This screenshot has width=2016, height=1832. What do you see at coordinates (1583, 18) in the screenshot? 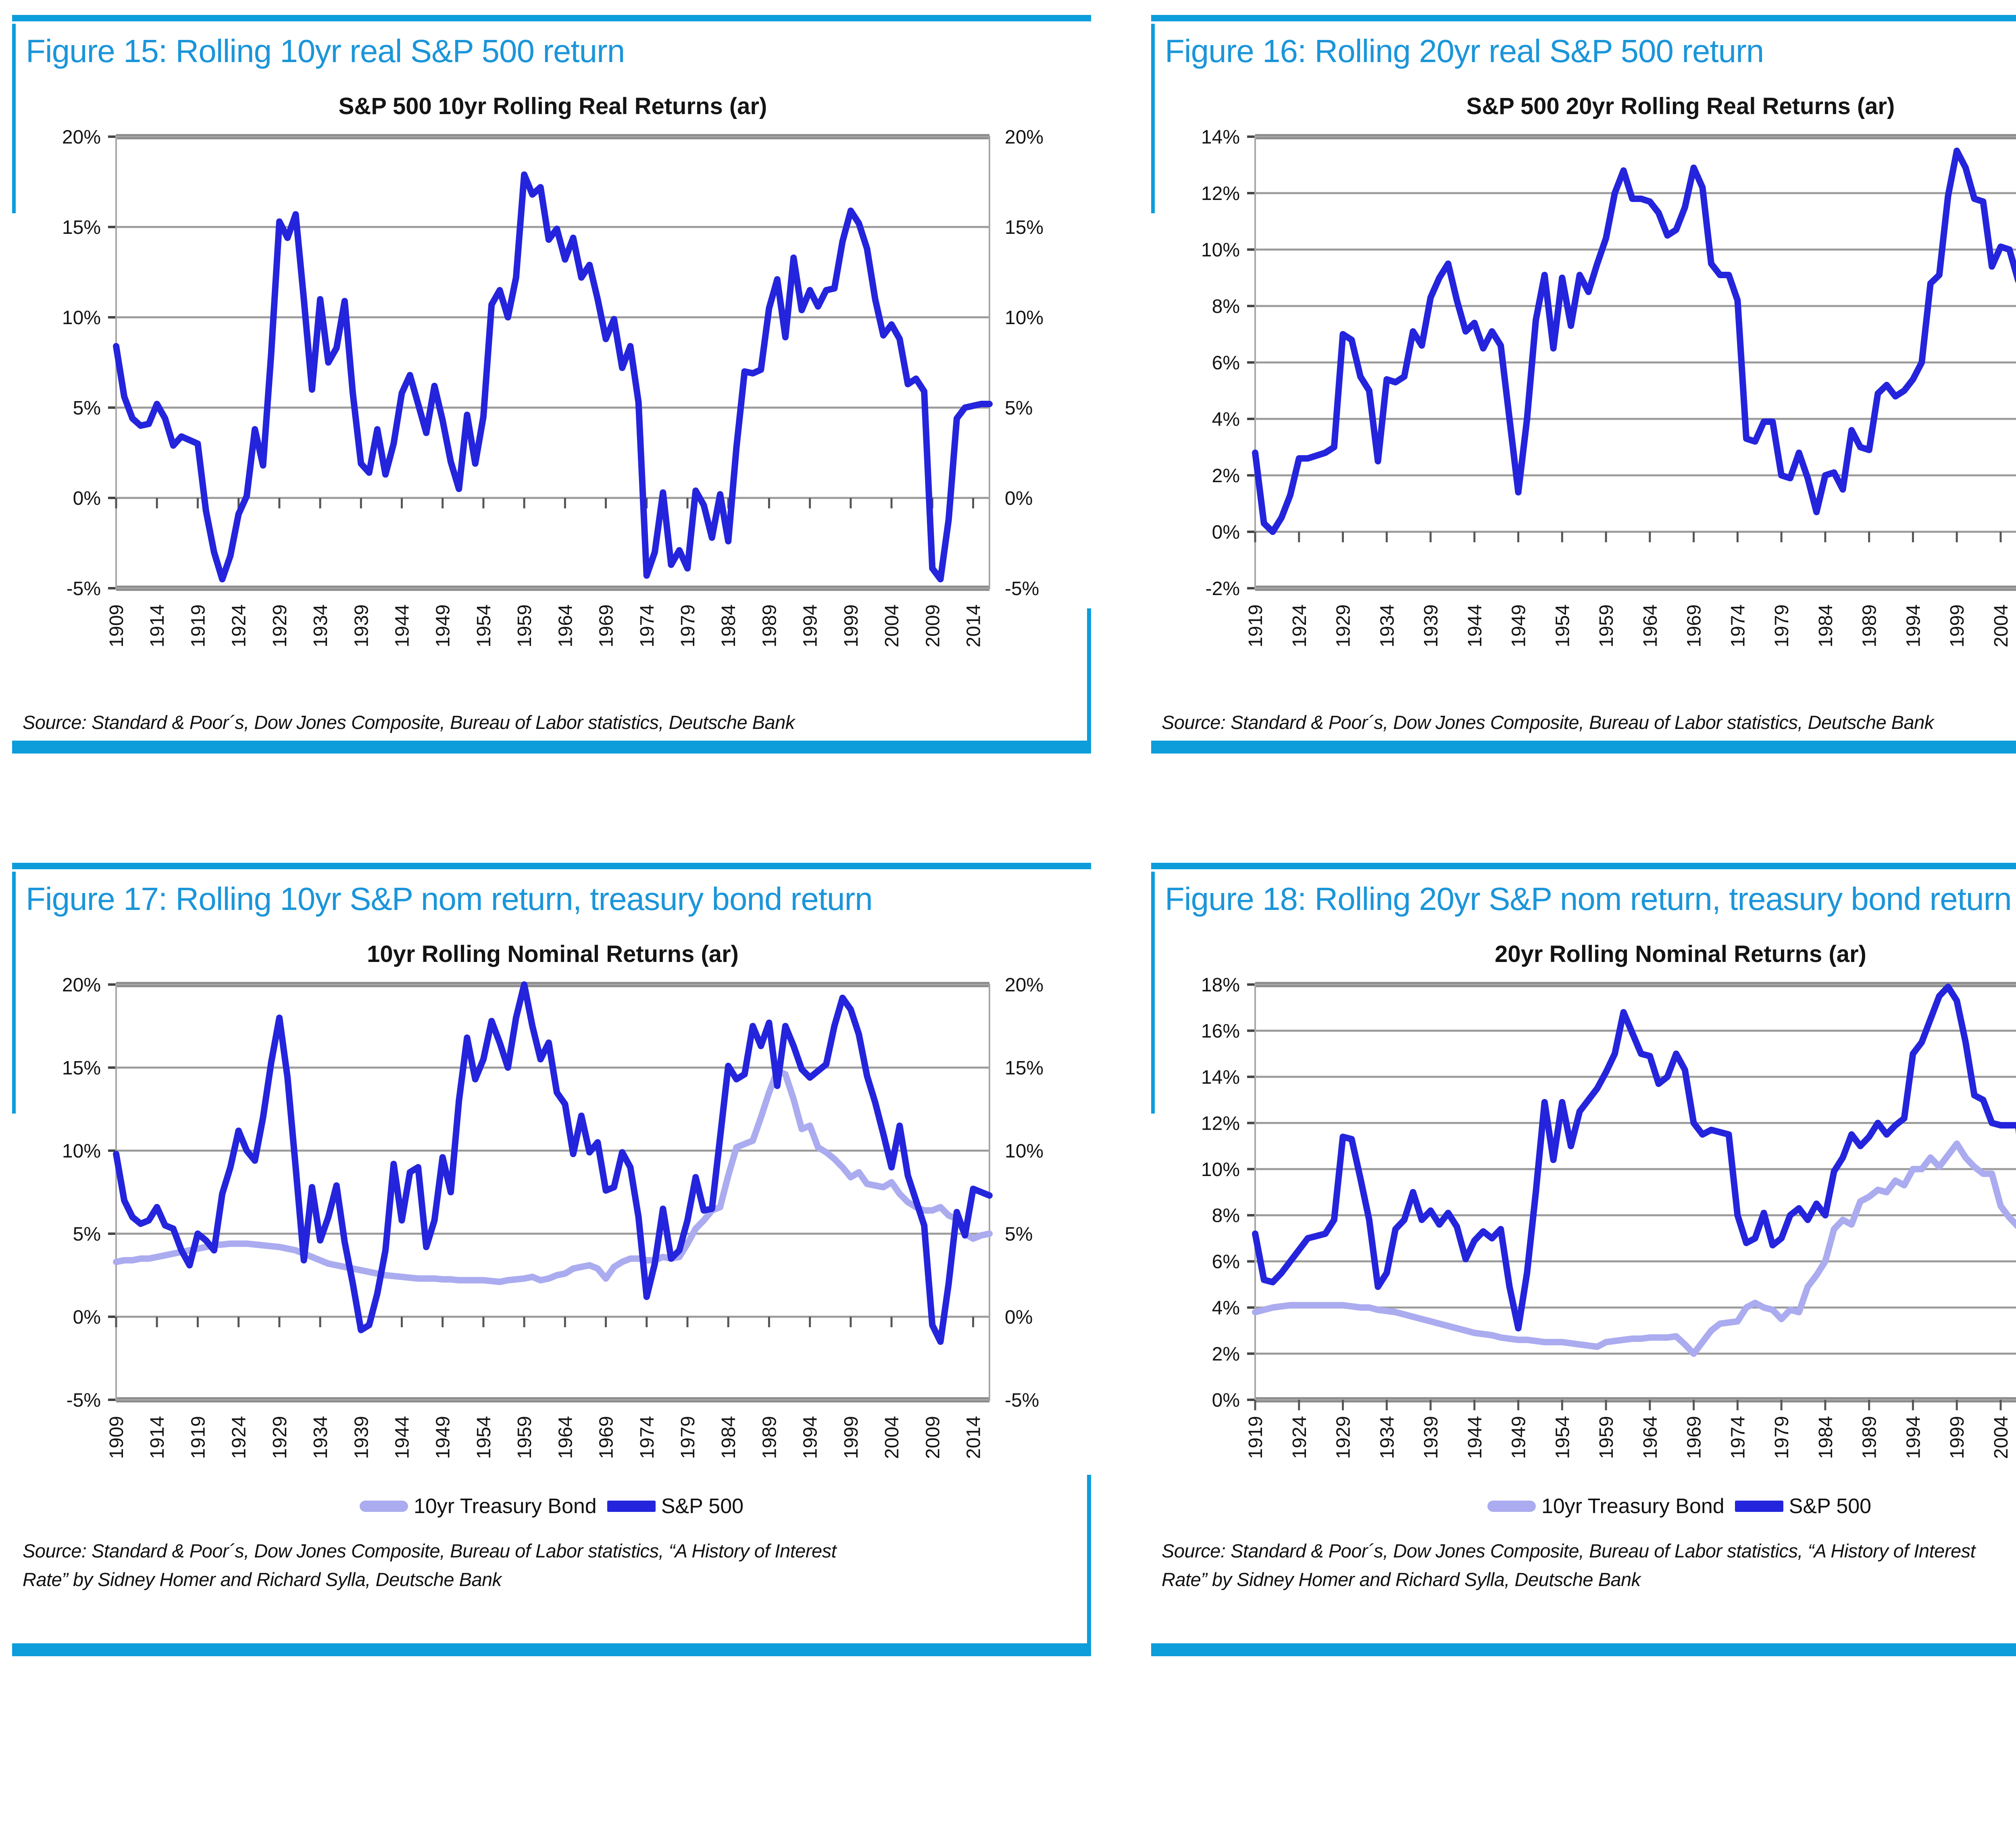
I see `figure-16-top-border` at bounding box center [1583, 18].